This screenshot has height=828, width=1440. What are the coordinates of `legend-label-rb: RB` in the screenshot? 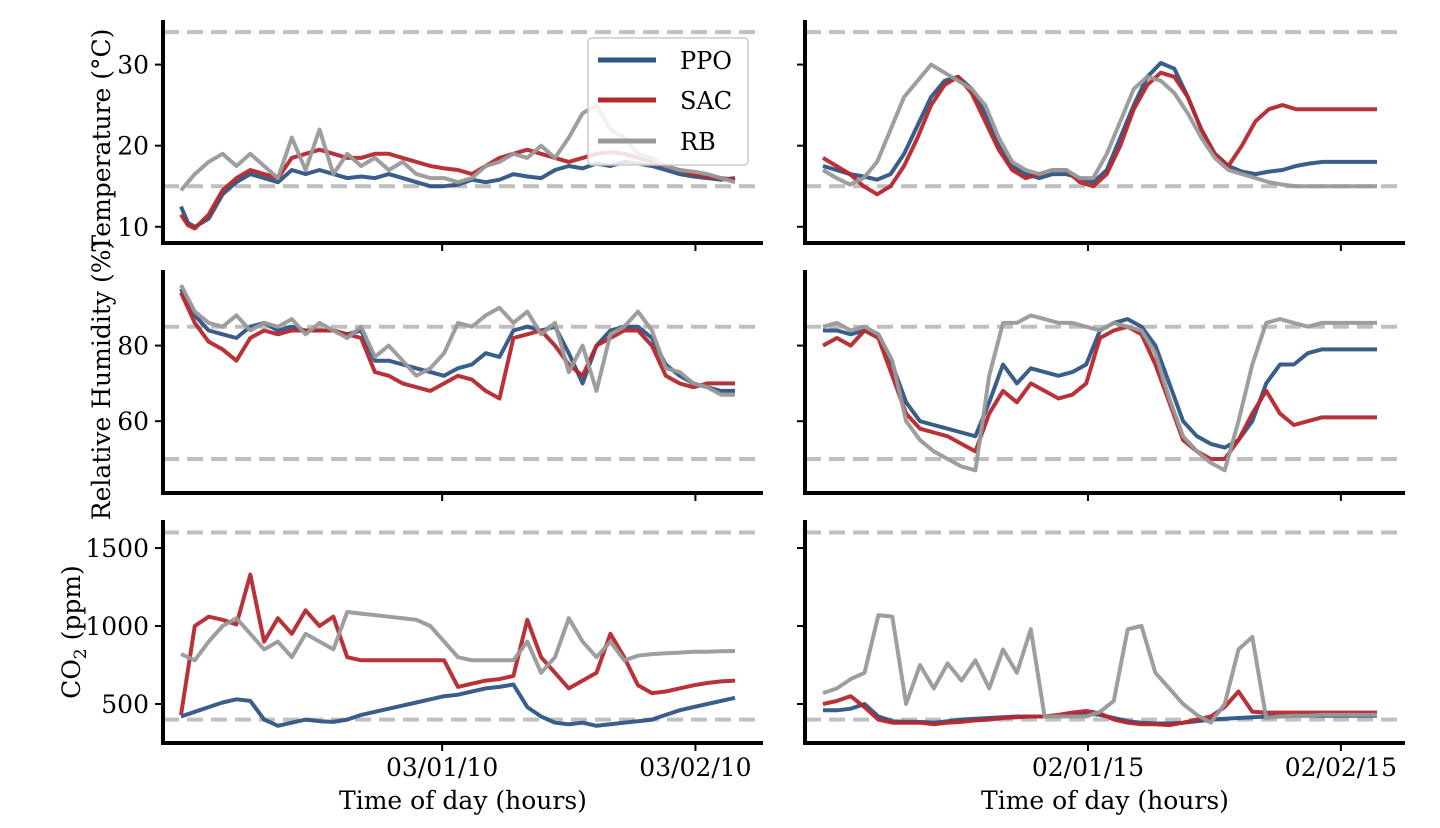 It's located at (698, 142).